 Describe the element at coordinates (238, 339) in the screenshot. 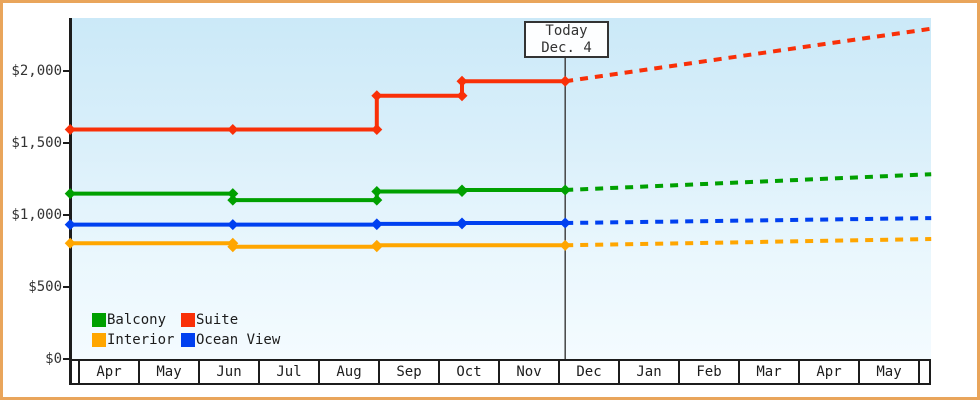

I see `legend-label: Ocean View` at that location.